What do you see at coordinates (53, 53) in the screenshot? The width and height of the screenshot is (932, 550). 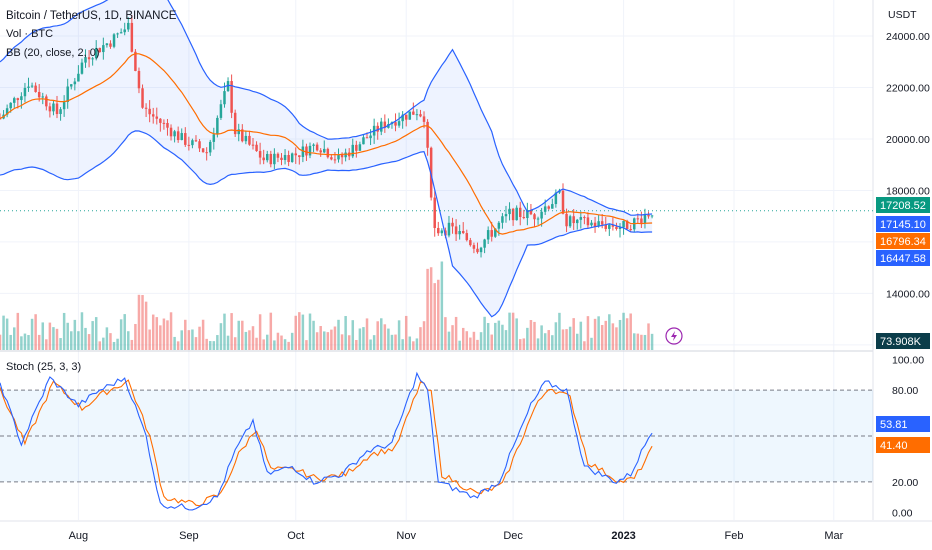 I see `bb-legend: BB (20, close, 2, 0)` at bounding box center [53, 53].